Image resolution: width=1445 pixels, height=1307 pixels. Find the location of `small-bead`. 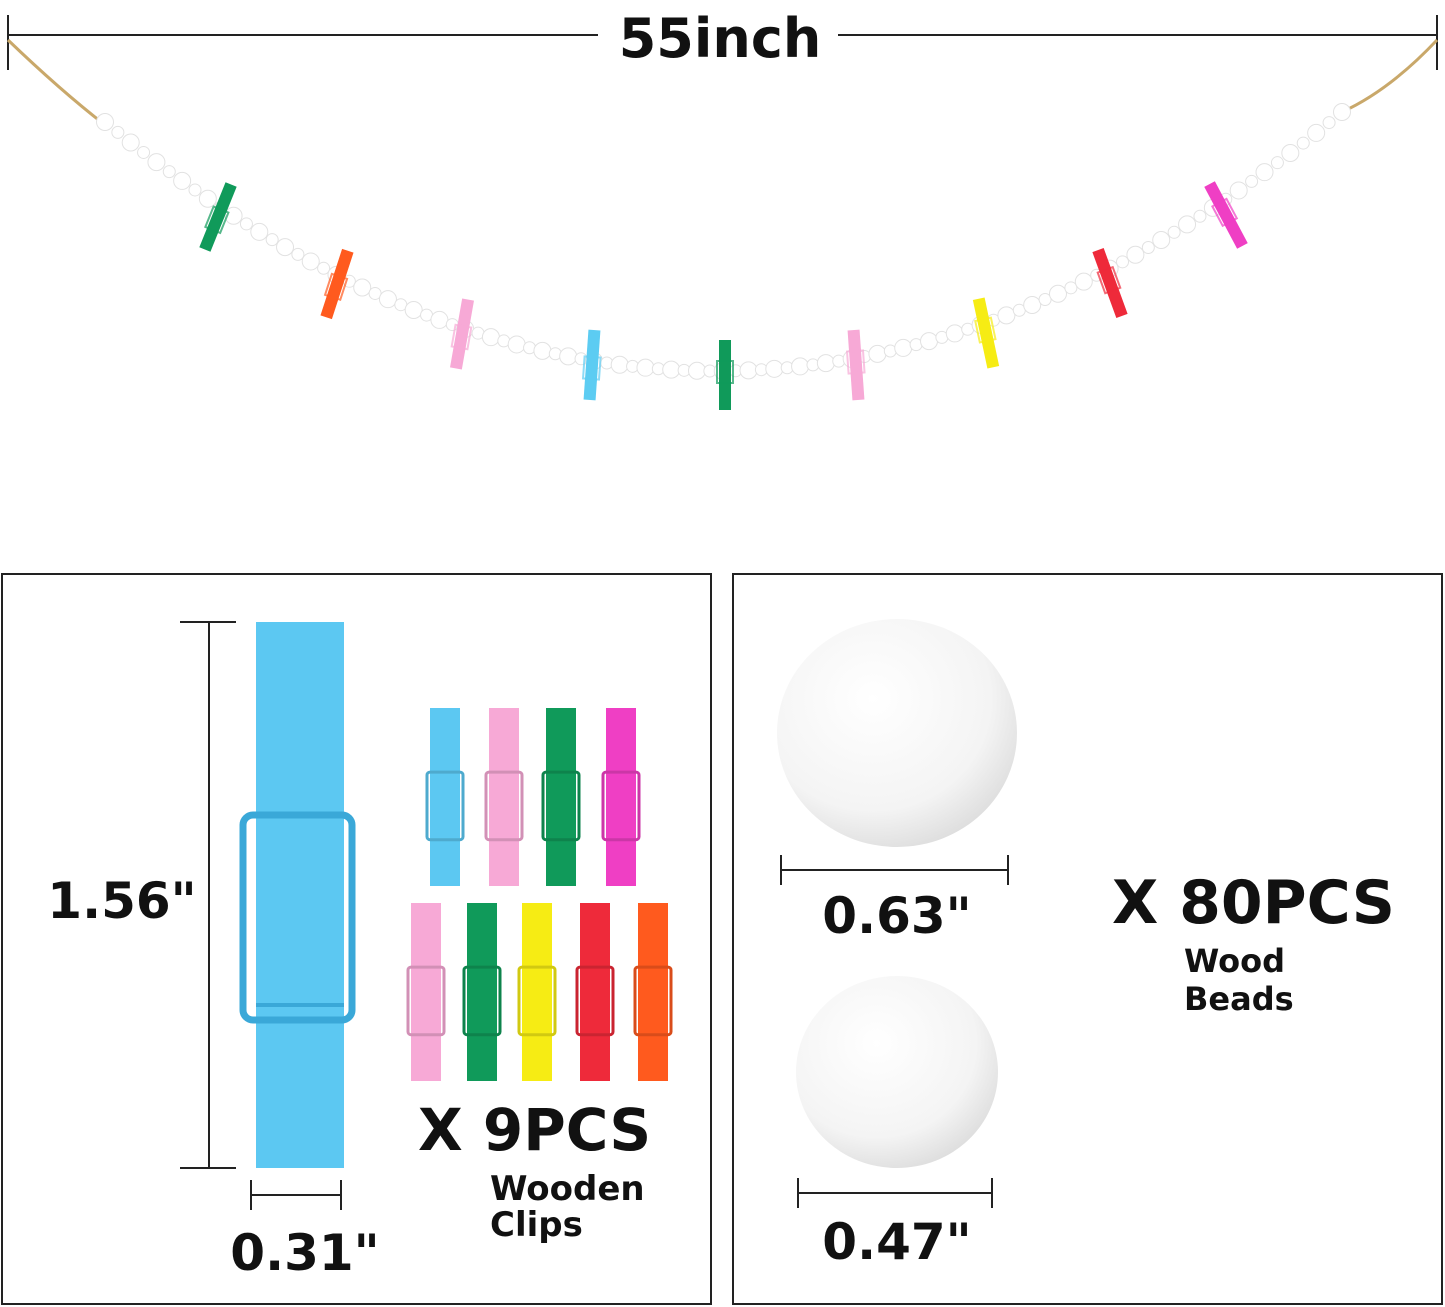

small-bead is located at coordinates (897, 1072).